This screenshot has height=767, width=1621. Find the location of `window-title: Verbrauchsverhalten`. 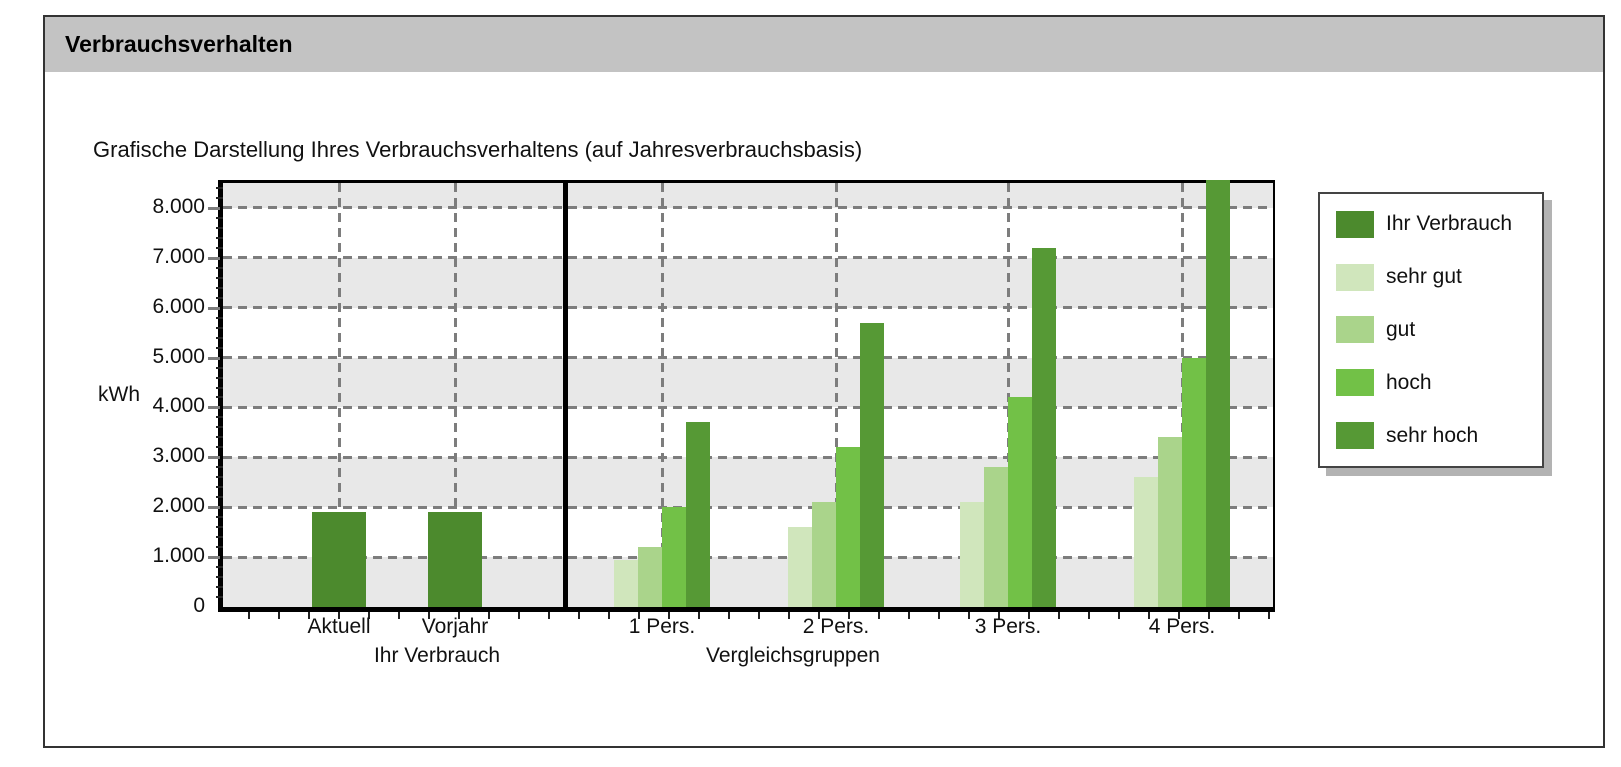

window-title: Verbrauchsverhalten is located at coordinates (179, 44).